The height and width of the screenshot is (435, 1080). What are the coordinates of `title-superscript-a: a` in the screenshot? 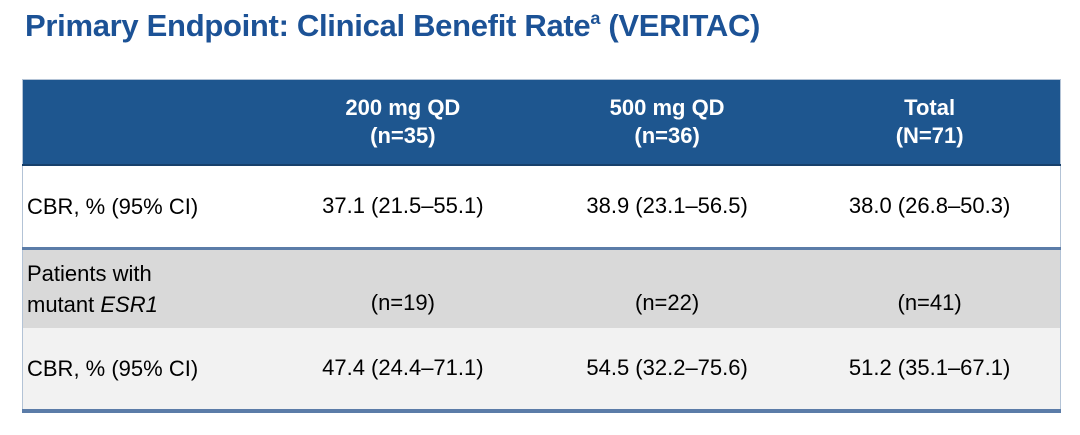 It's located at (595, 17).